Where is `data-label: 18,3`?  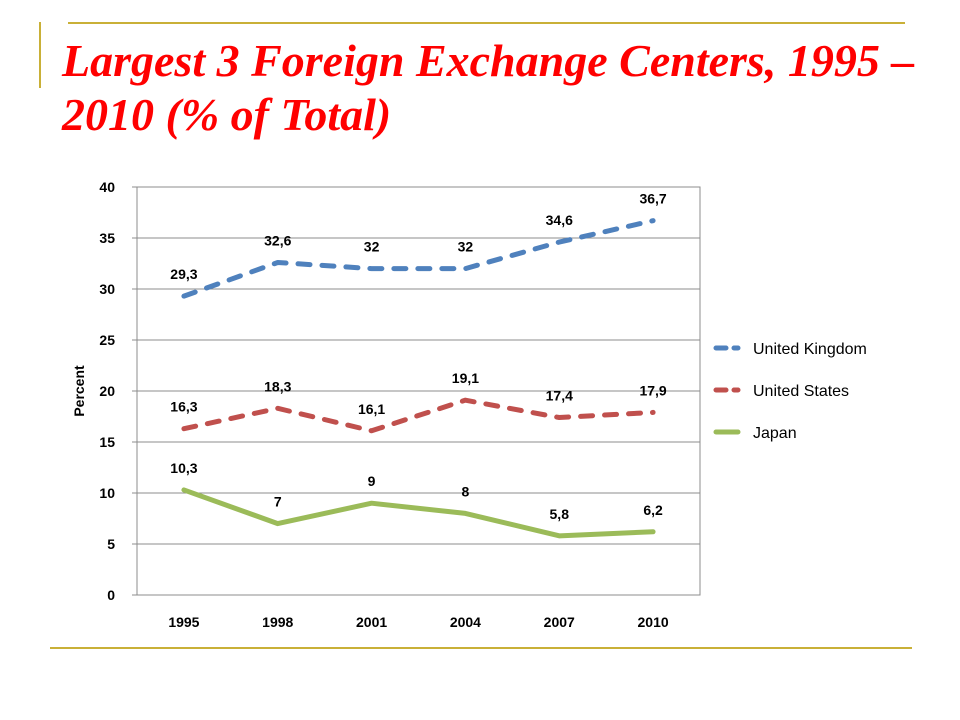 data-label: 18,3 is located at coordinates (277, 386).